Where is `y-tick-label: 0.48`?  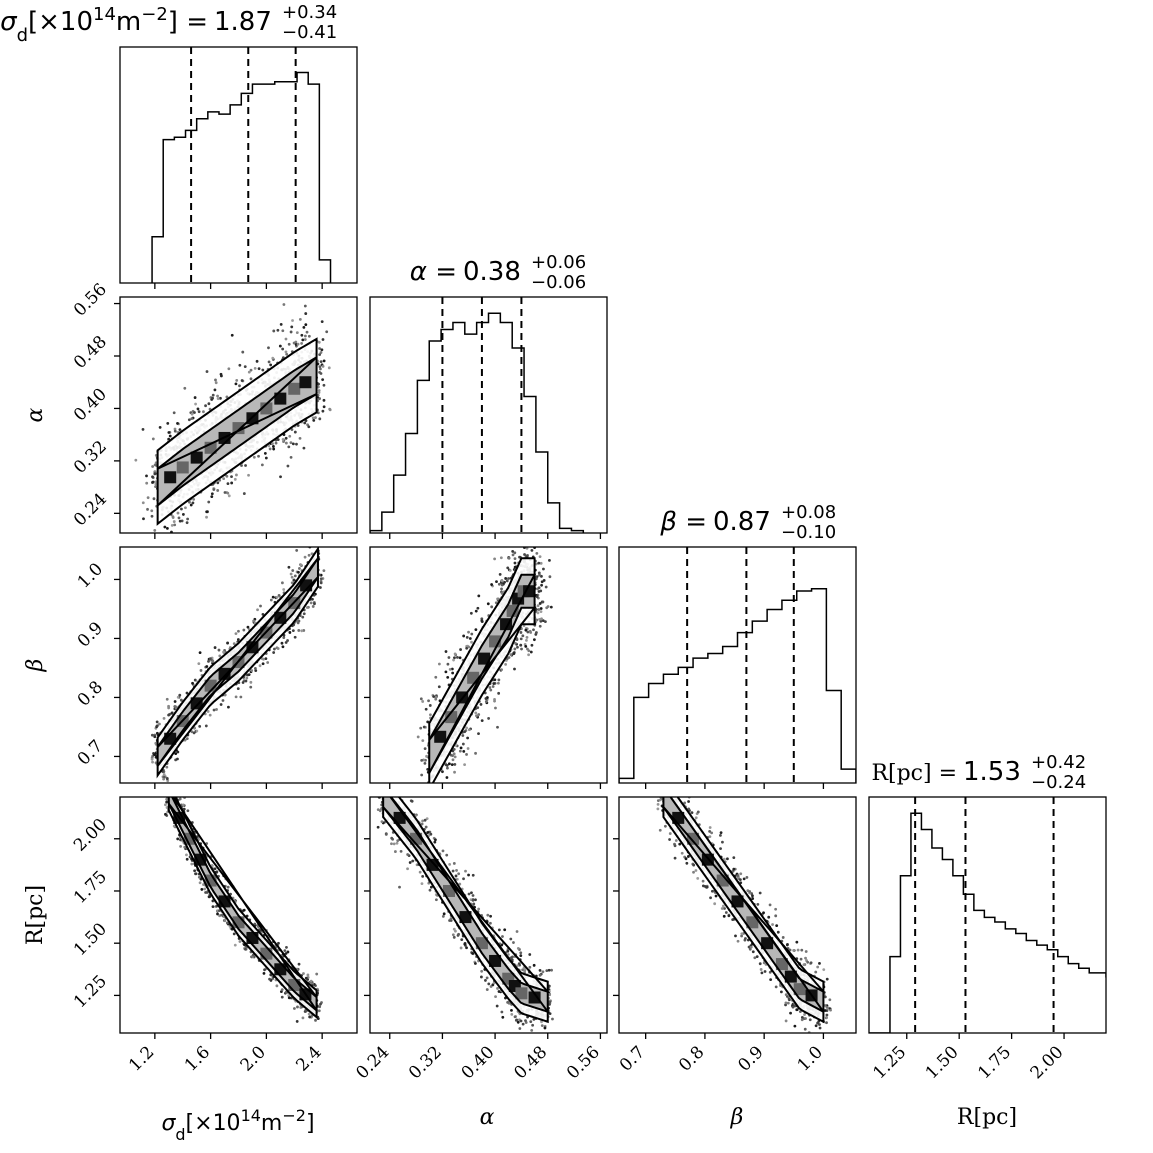 y-tick-label: 0.48 is located at coordinates (90, 352).